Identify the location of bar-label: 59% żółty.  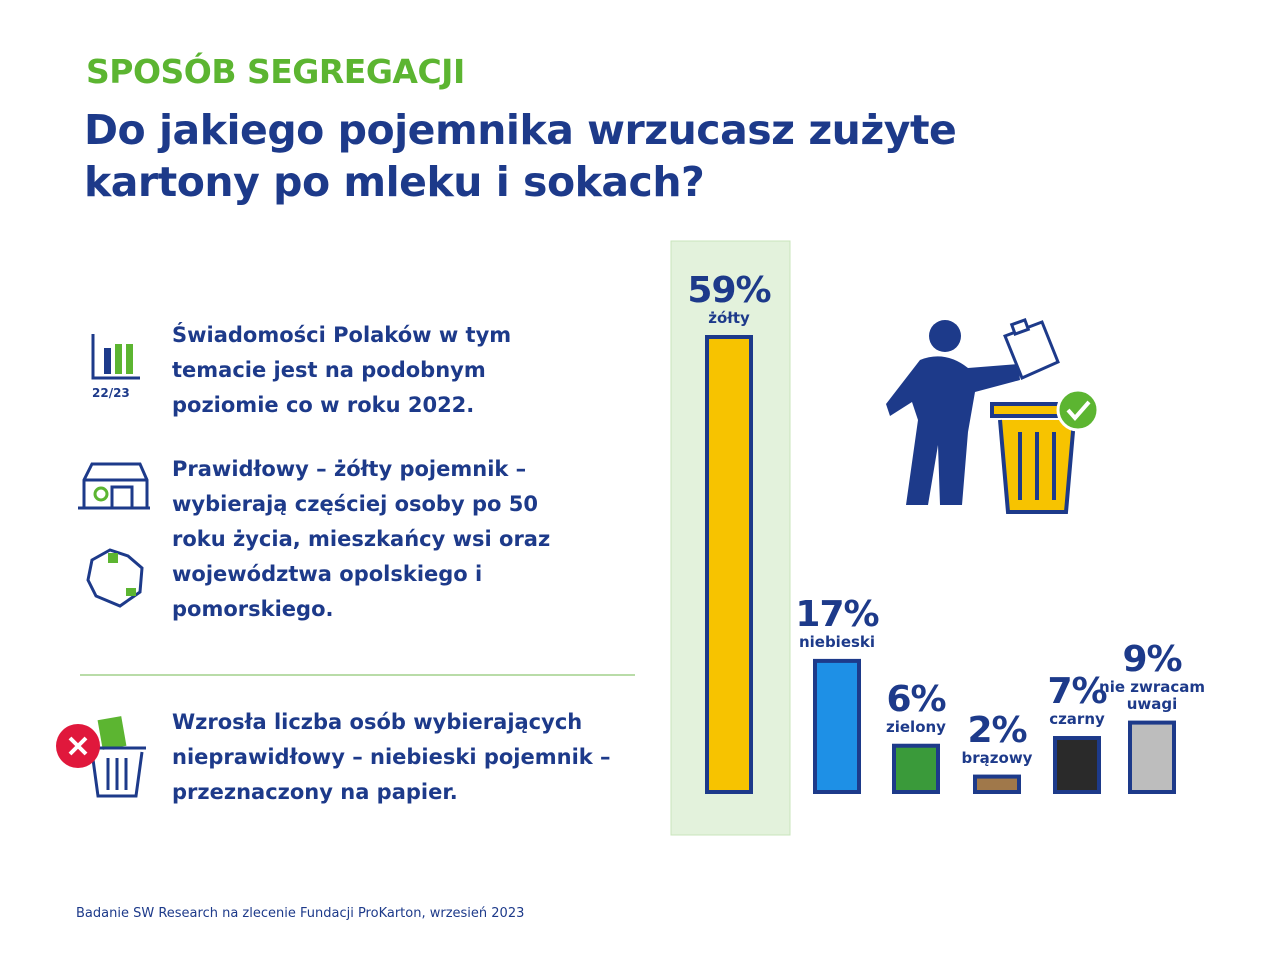
(729, 299).